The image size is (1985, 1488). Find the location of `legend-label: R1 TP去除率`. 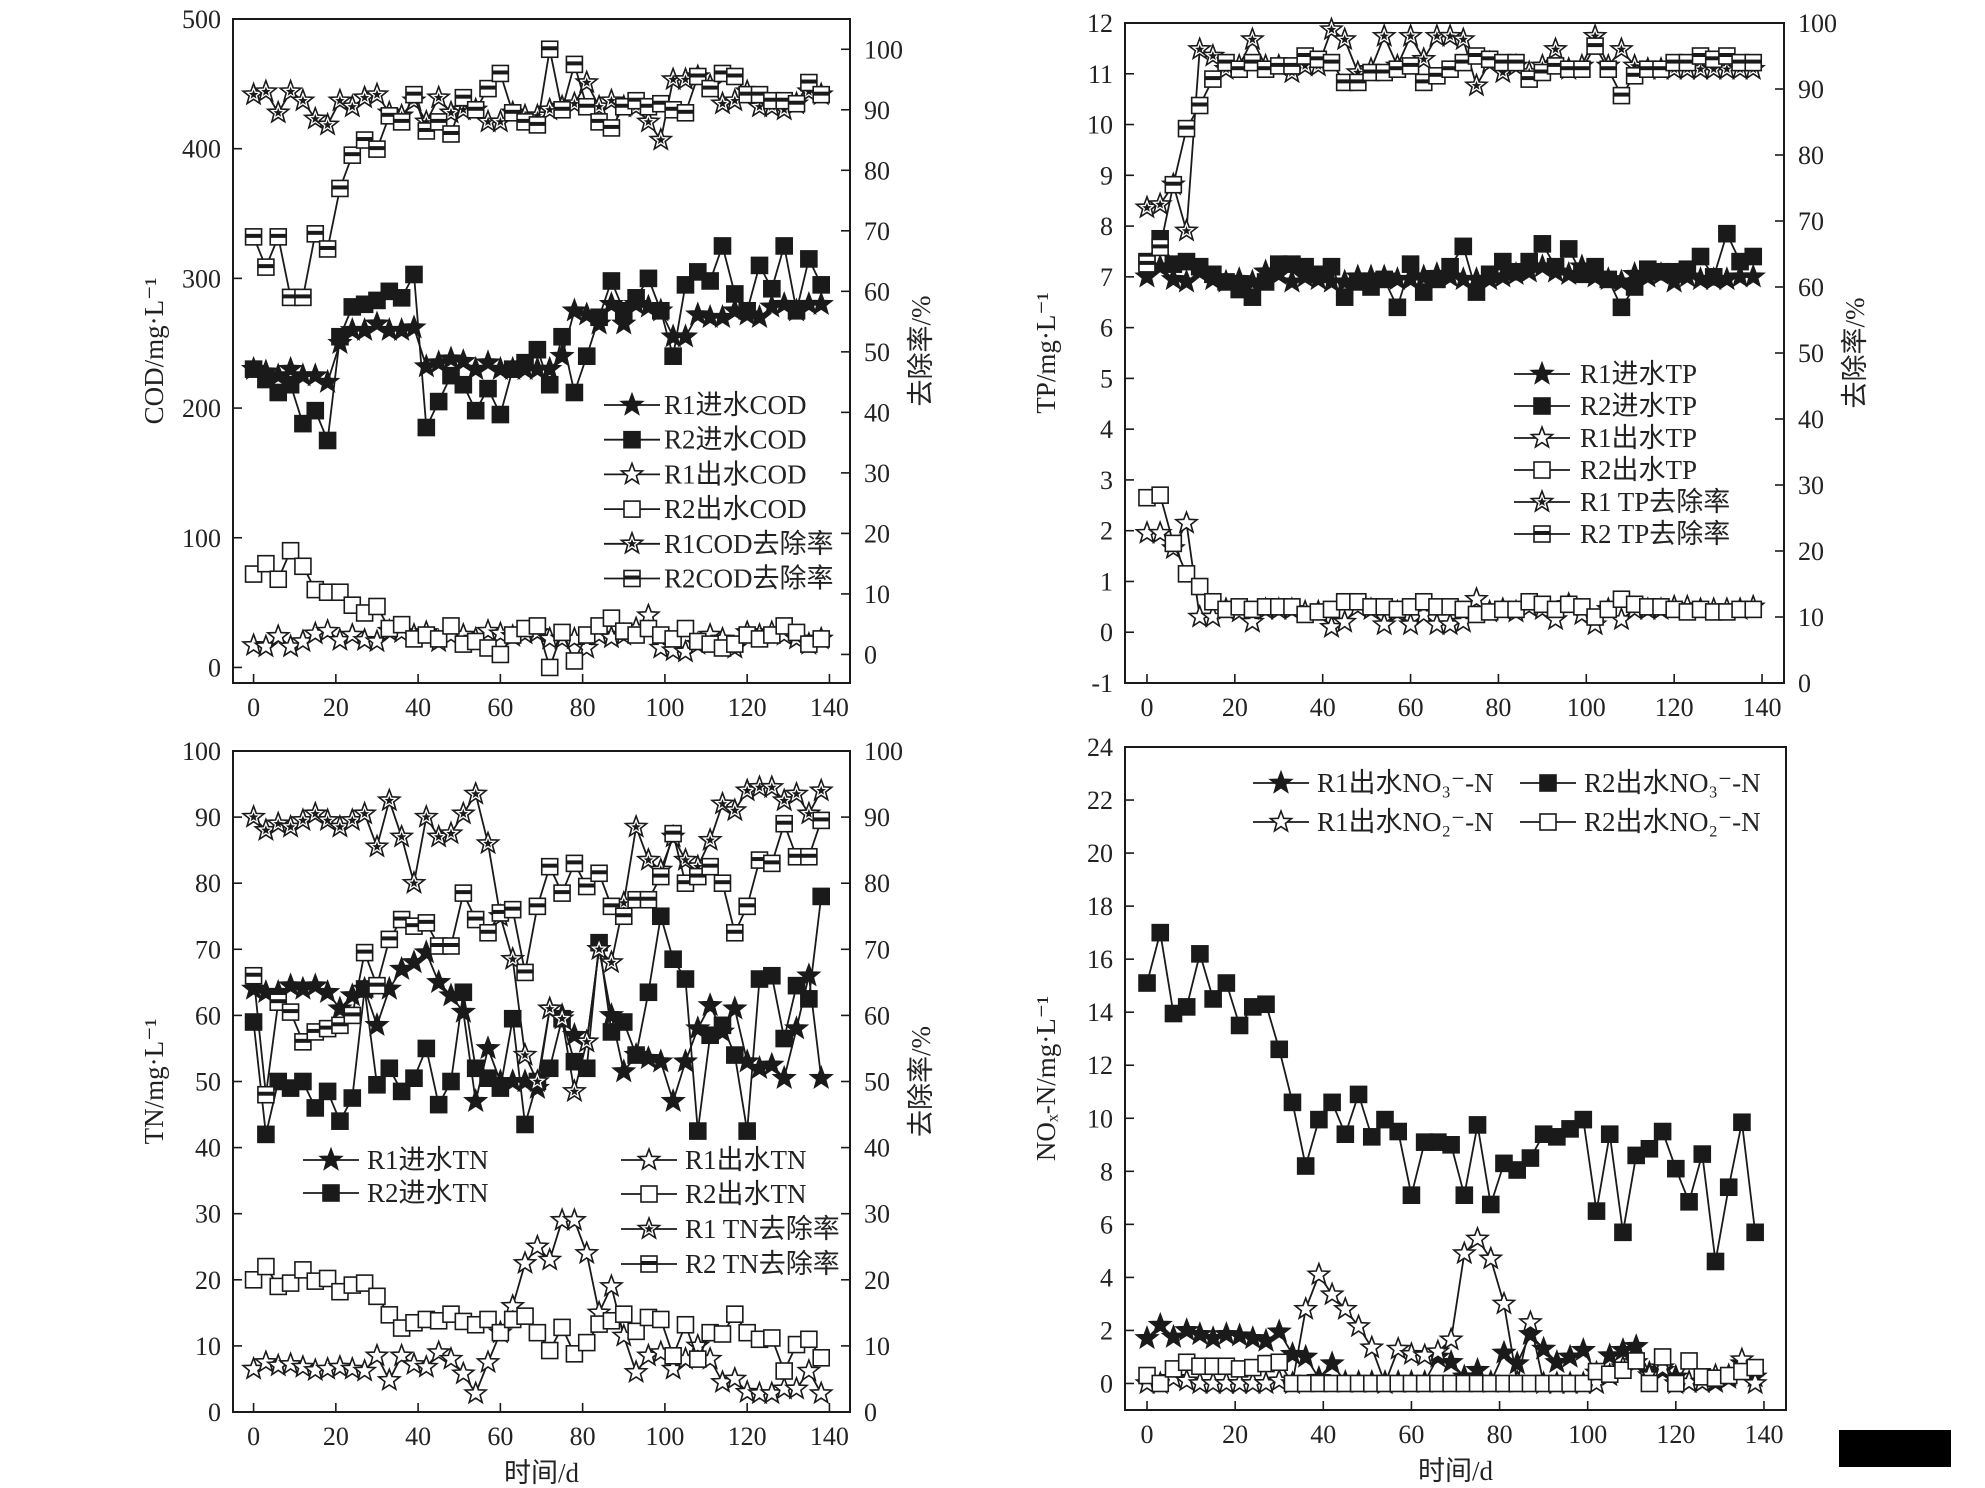

legend-label: R1 TP去除率 is located at coordinates (1655, 502).